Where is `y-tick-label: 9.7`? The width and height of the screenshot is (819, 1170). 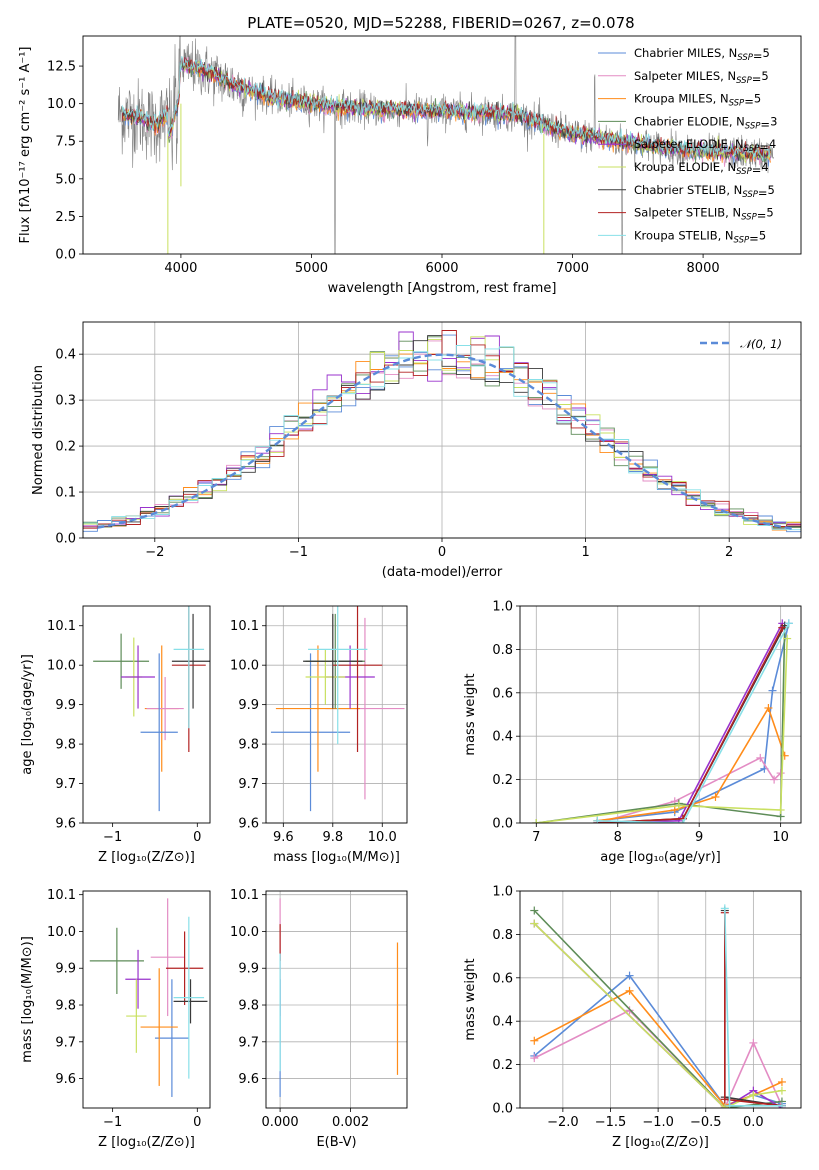 y-tick-label: 9.7 is located at coordinates (65, 1042).